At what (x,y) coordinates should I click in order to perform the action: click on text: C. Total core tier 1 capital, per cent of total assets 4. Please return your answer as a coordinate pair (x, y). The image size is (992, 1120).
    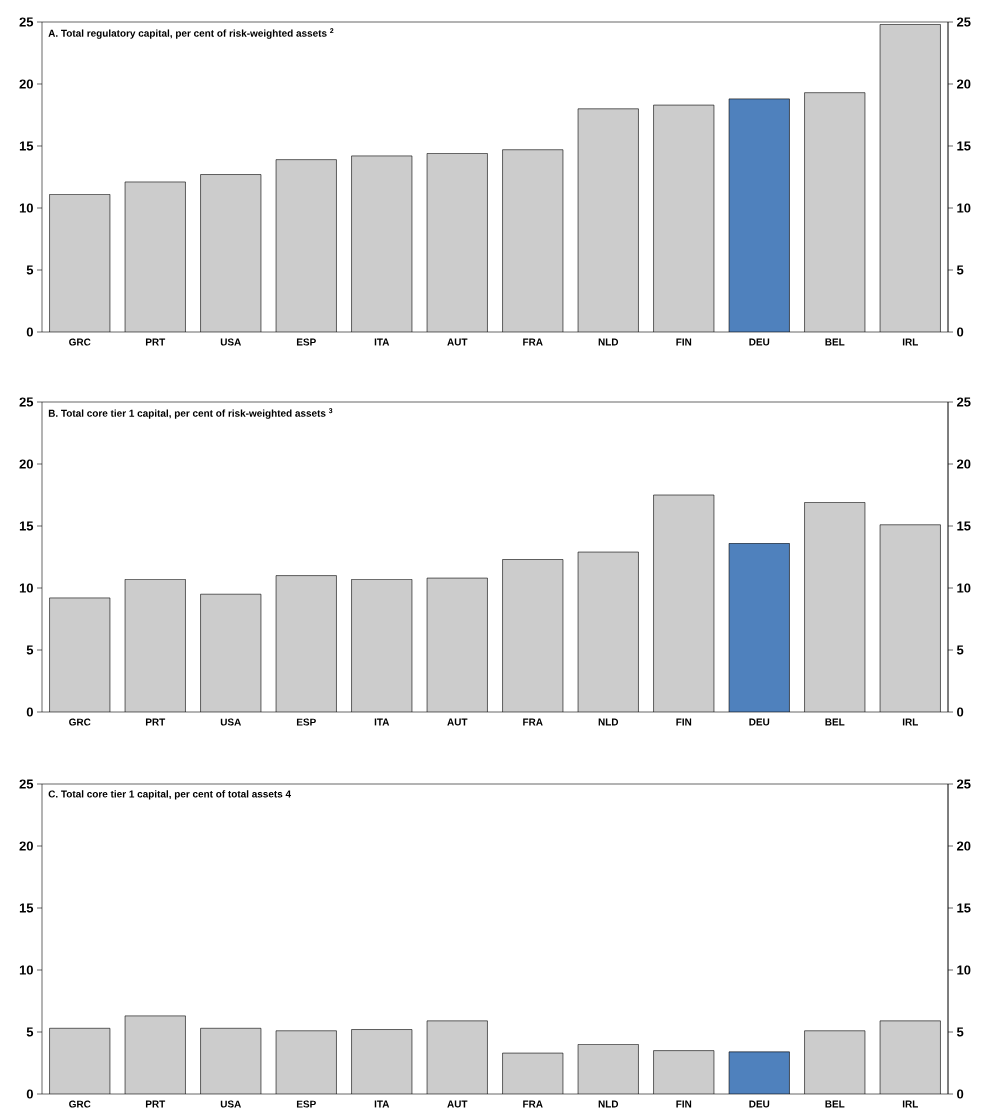
    Looking at the image, I should click on (169, 795).